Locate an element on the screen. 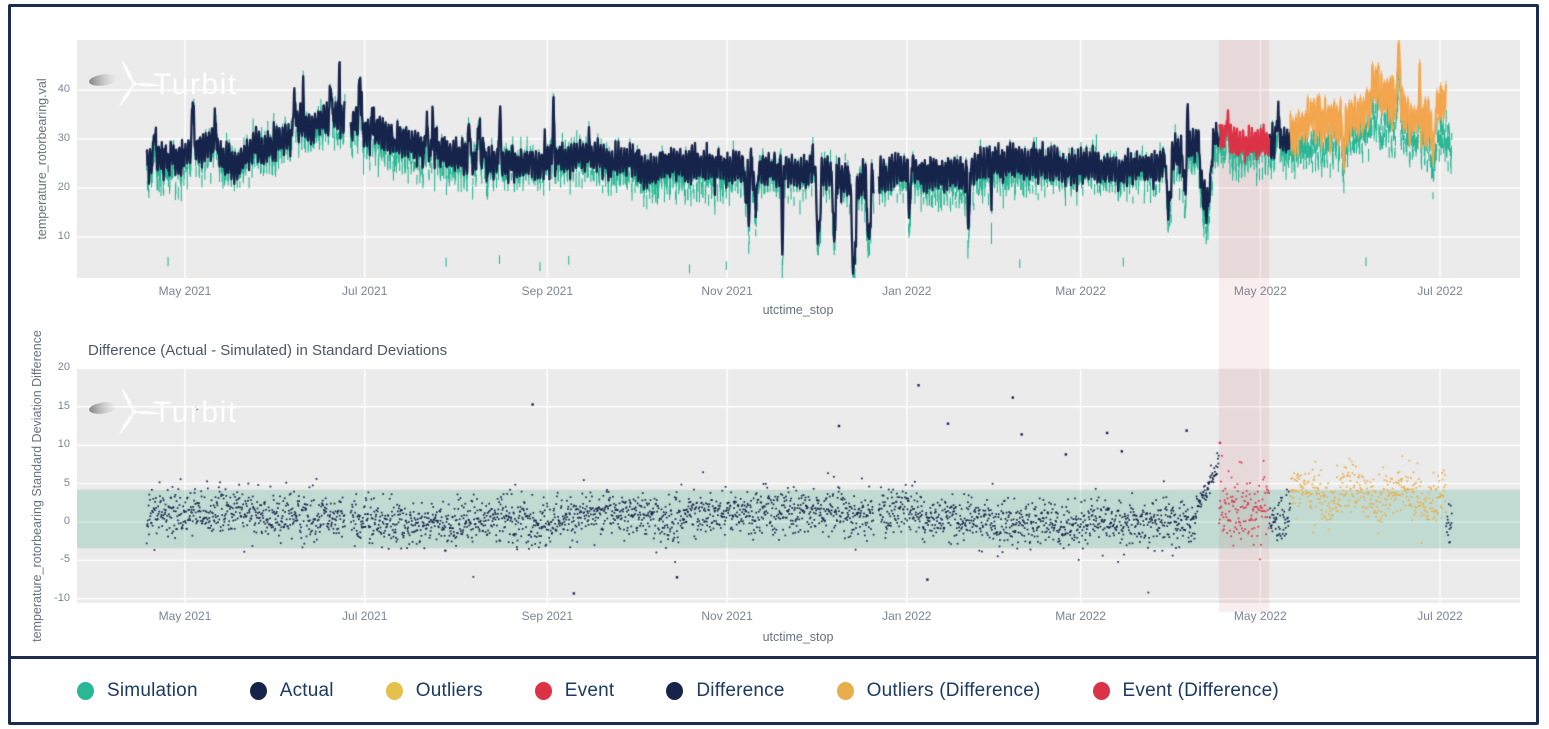 The height and width of the screenshot is (729, 1549). legend-label: Event is located at coordinates (589, 690).